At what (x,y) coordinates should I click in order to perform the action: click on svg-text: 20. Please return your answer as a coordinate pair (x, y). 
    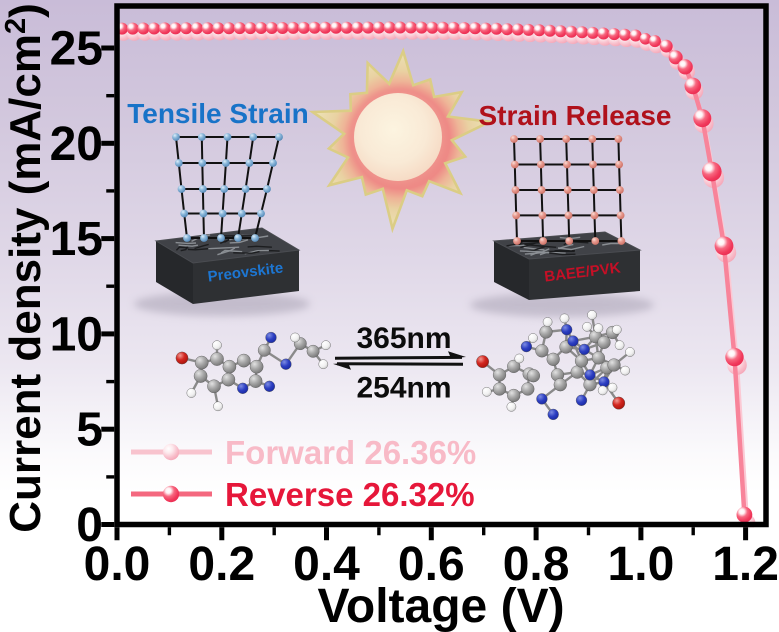
    Looking at the image, I should click on (76, 144).